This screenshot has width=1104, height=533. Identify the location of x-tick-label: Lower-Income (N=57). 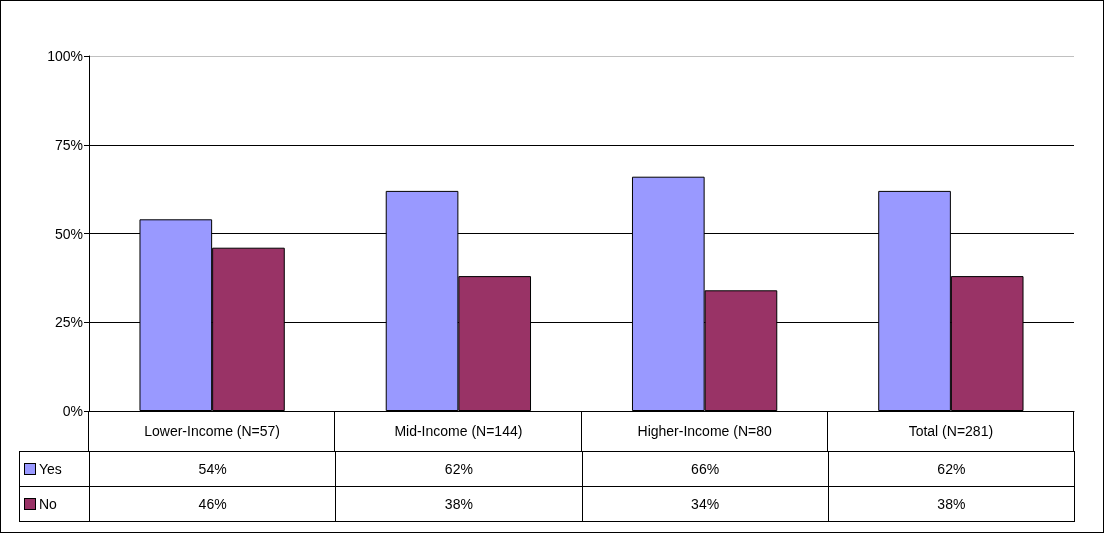
(212, 431).